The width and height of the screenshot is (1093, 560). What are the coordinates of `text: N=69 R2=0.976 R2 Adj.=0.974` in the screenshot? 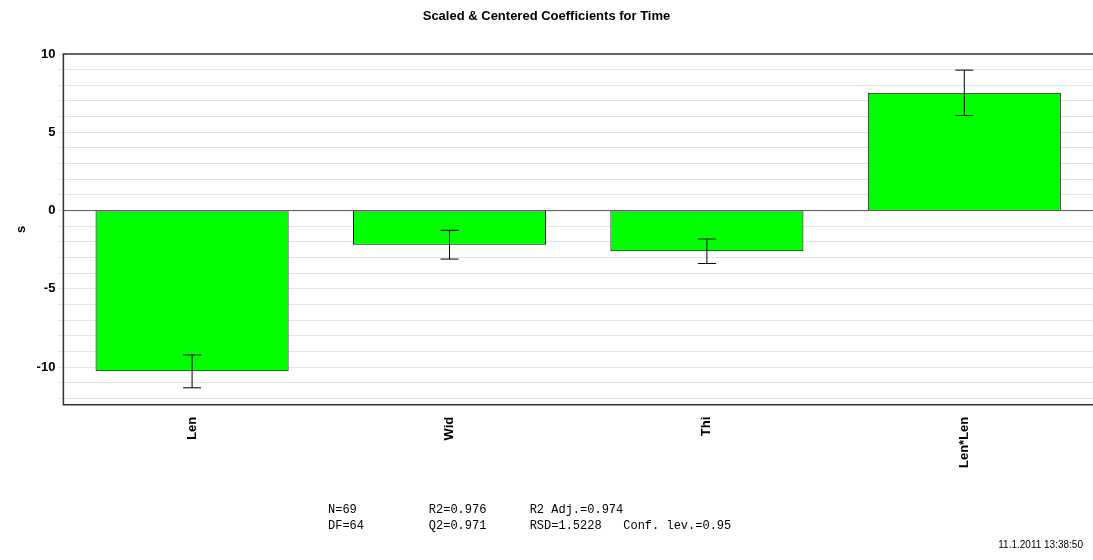 It's located at (476, 510).